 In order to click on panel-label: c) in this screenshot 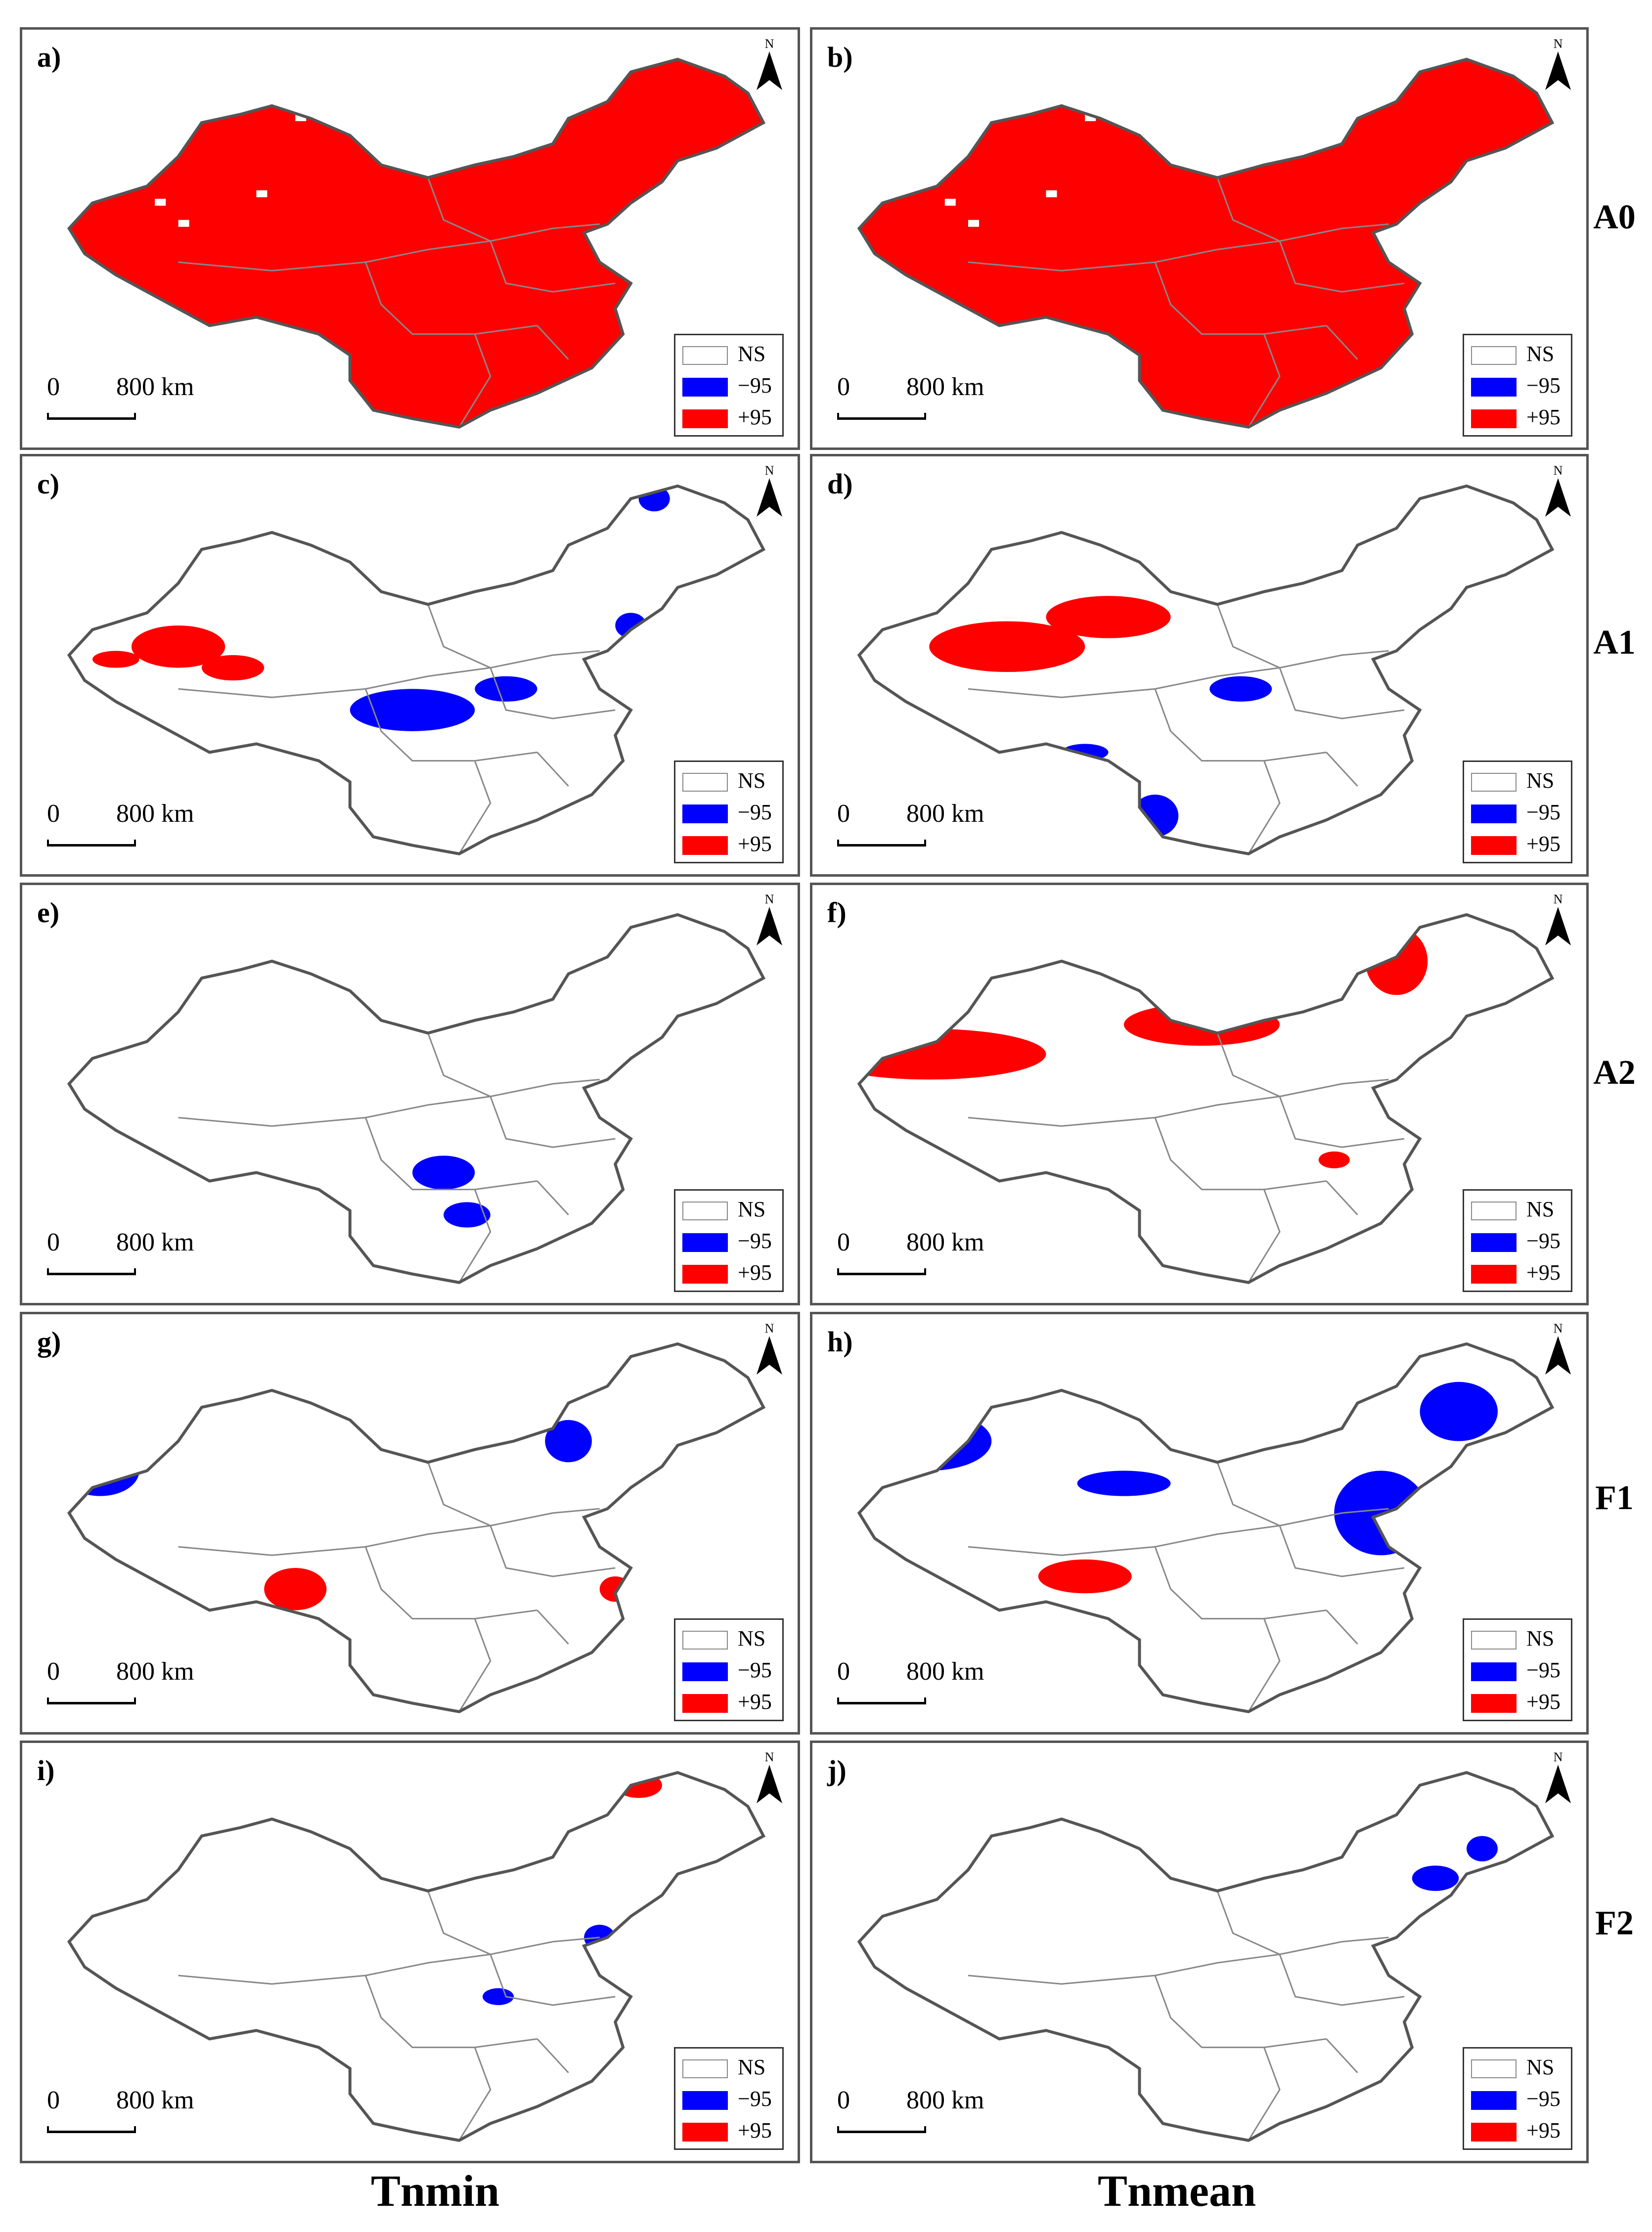, I will do `click(48, 484)`.